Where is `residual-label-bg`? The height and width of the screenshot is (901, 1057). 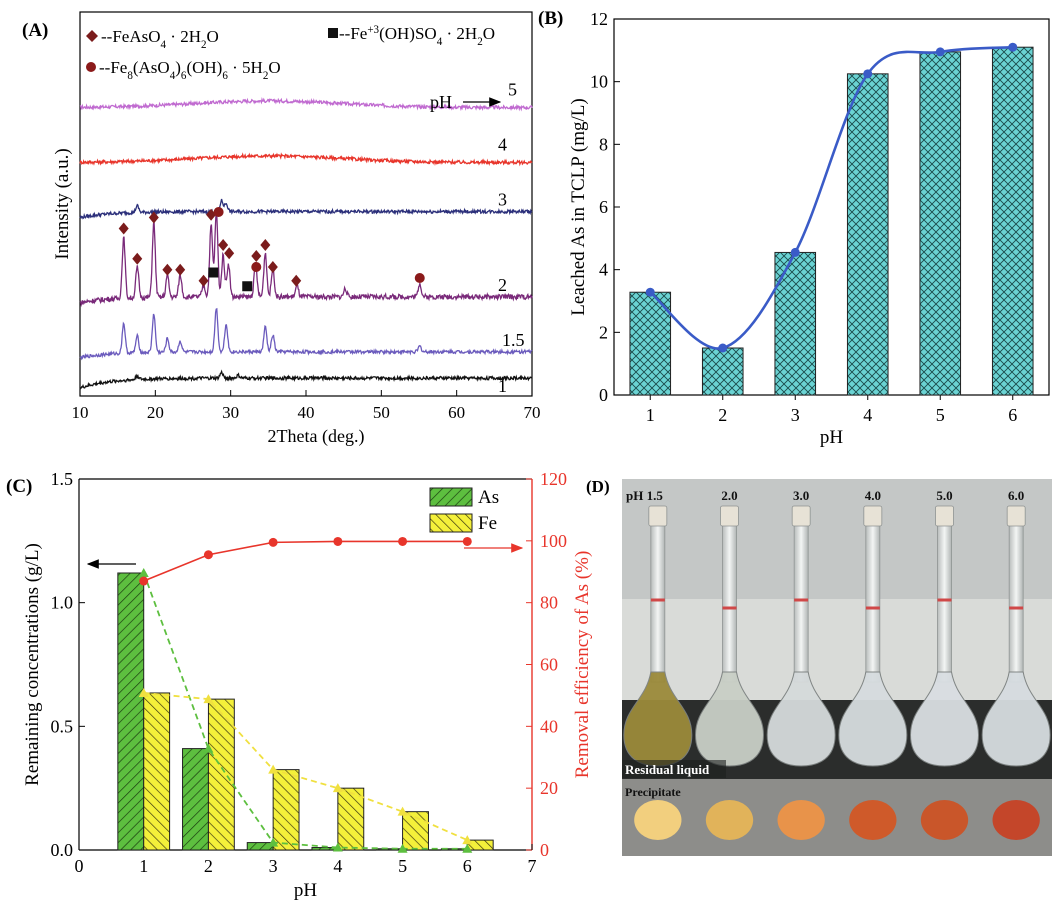
residual-label-bg is located at coordinates (674, 769).